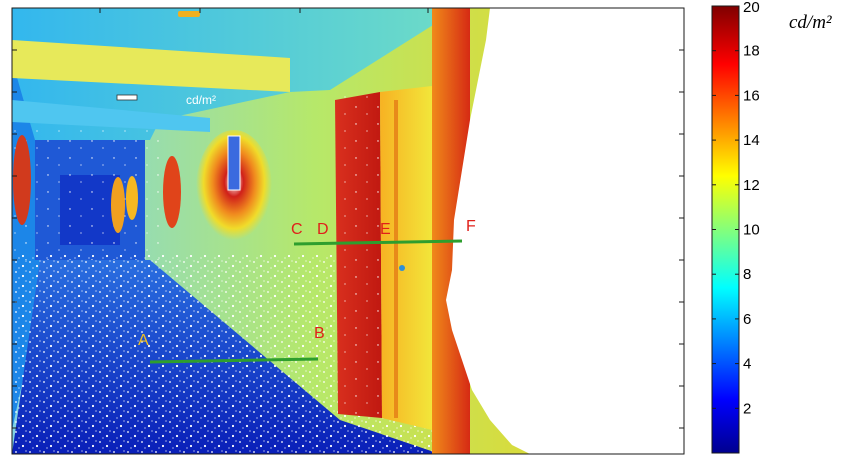 The width and height of the screenshot is (849, 459). I want to click on colorbar-tick-label: 2, so click(747, 408).